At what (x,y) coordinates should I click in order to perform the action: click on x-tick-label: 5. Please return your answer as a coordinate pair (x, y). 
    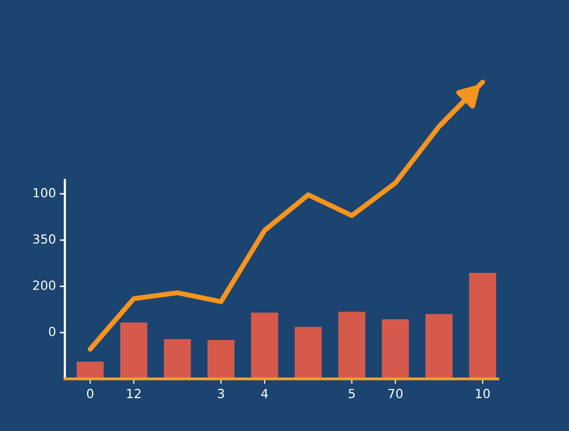
    Looking at the image, I should click on (351, 393).